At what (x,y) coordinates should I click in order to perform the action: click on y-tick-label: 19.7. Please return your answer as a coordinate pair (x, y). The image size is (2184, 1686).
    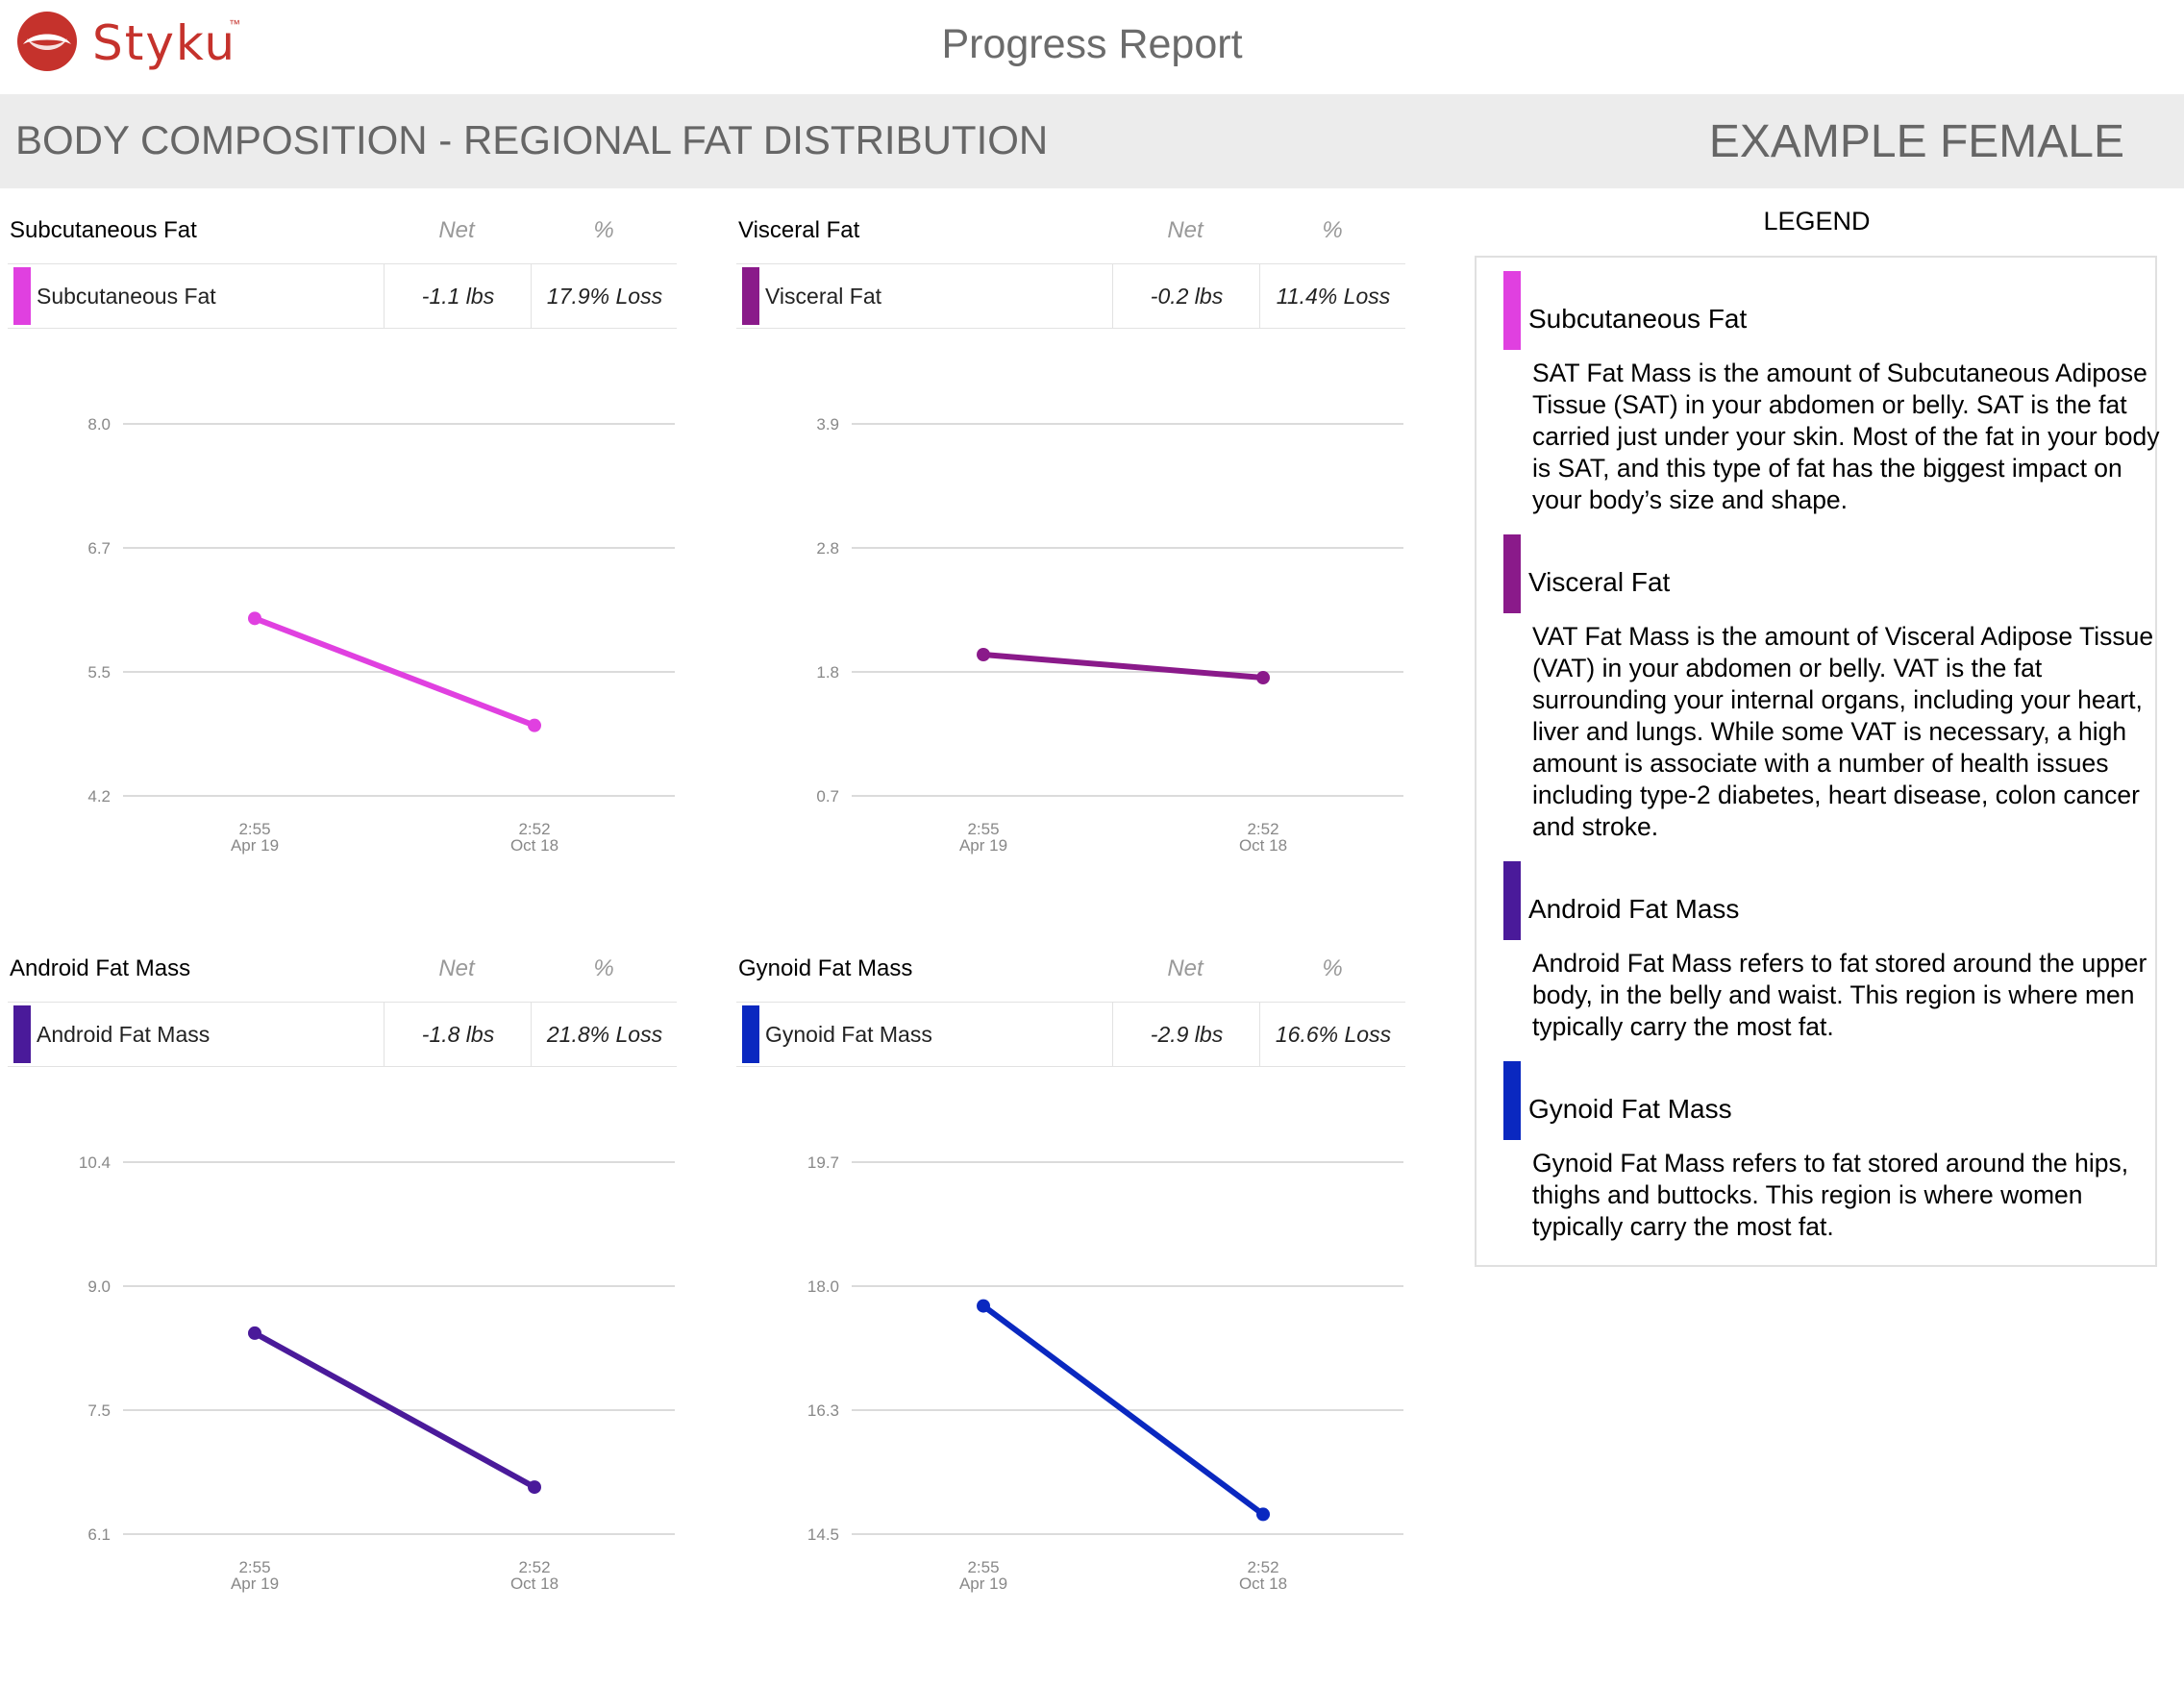
    Looking at the image, I should click on (823, 1162).